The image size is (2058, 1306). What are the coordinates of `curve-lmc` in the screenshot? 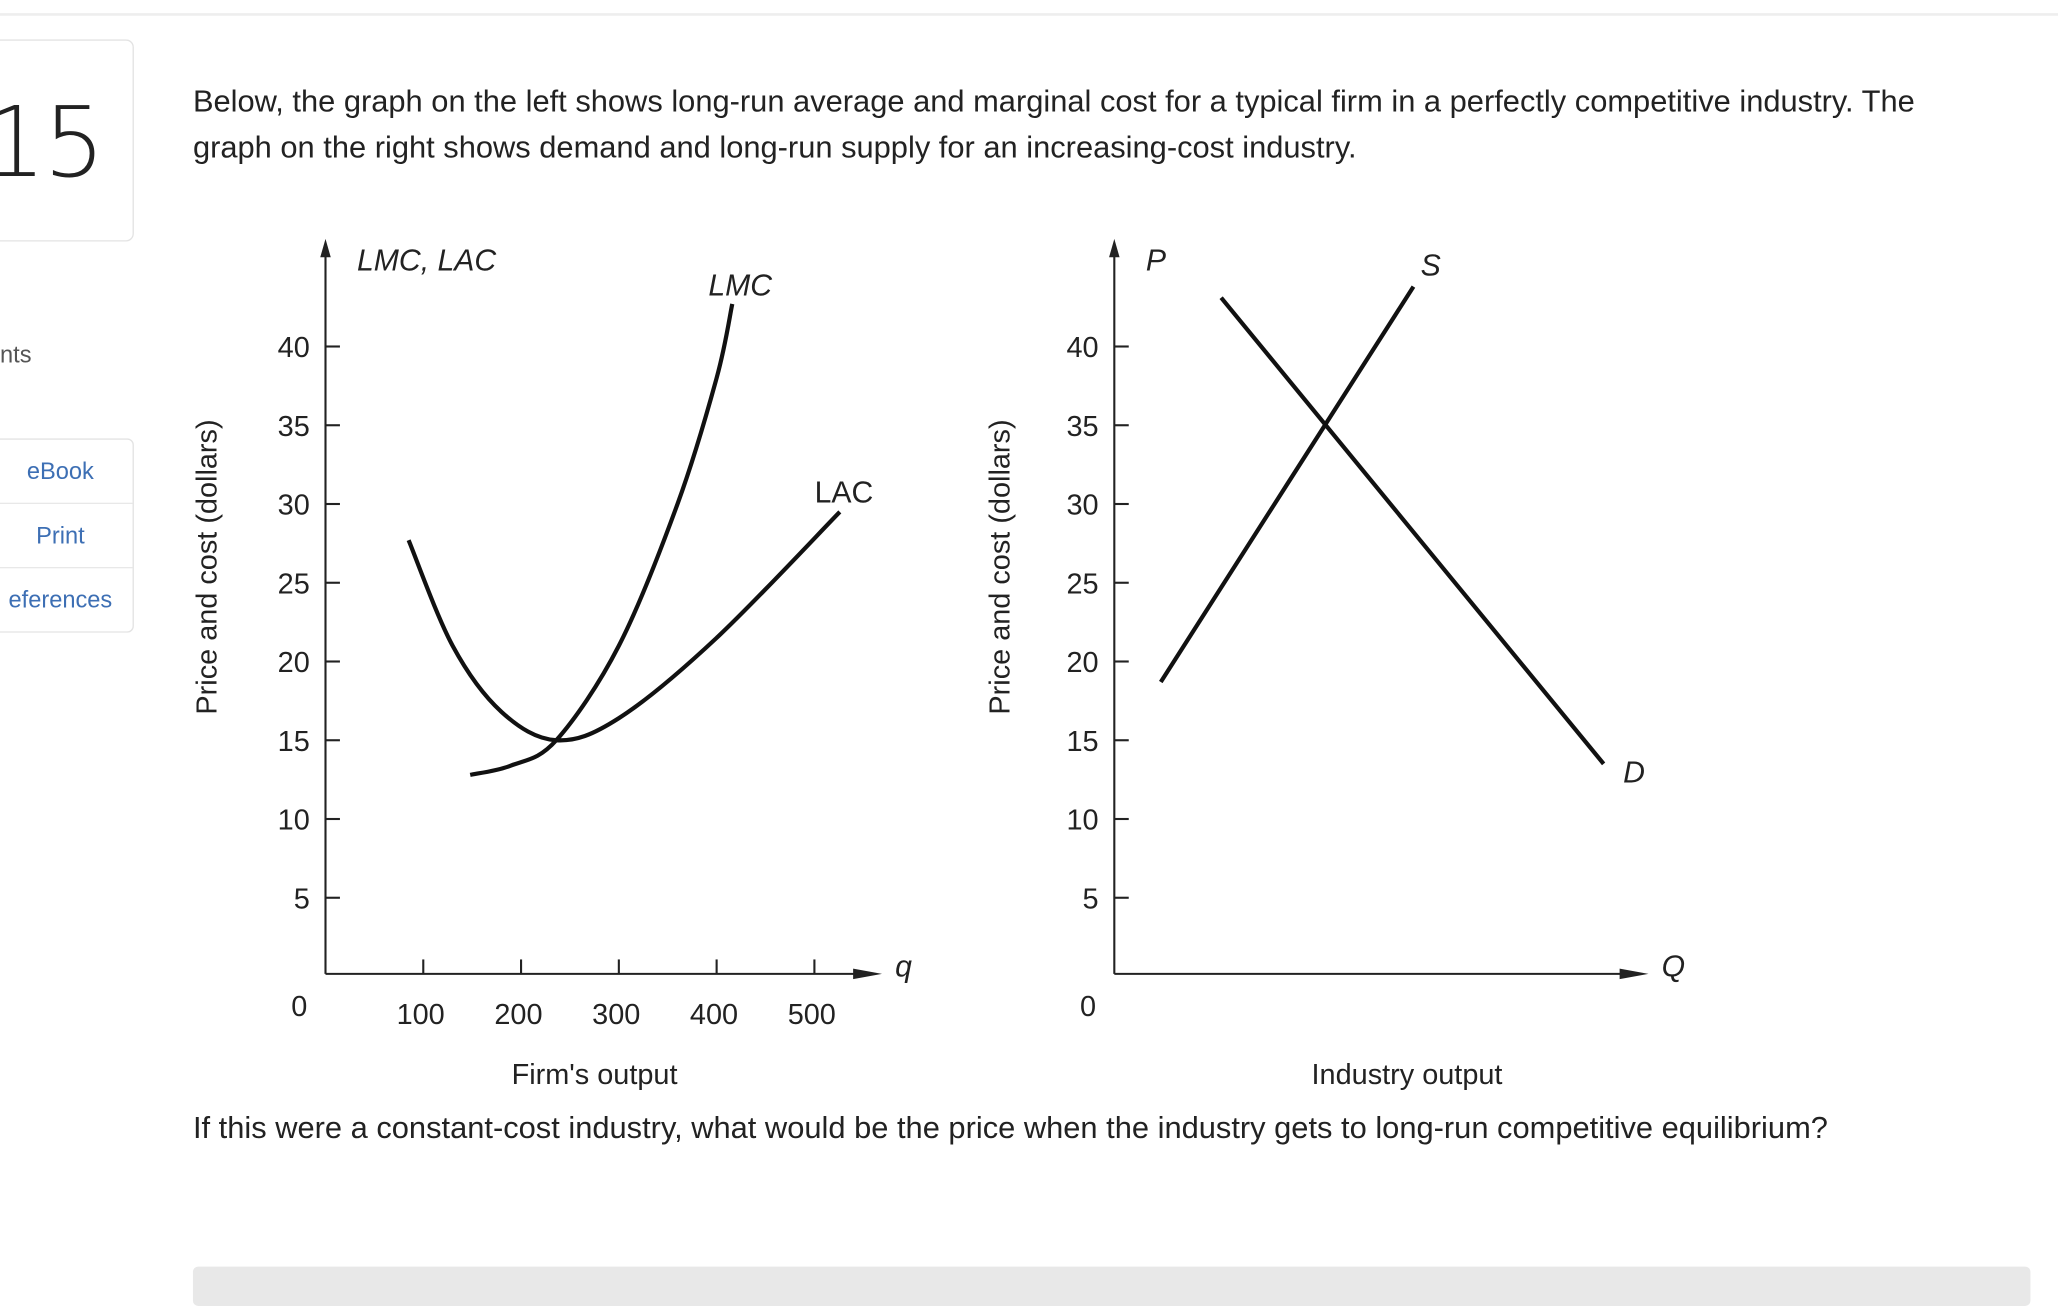 It's located at (602, 540).